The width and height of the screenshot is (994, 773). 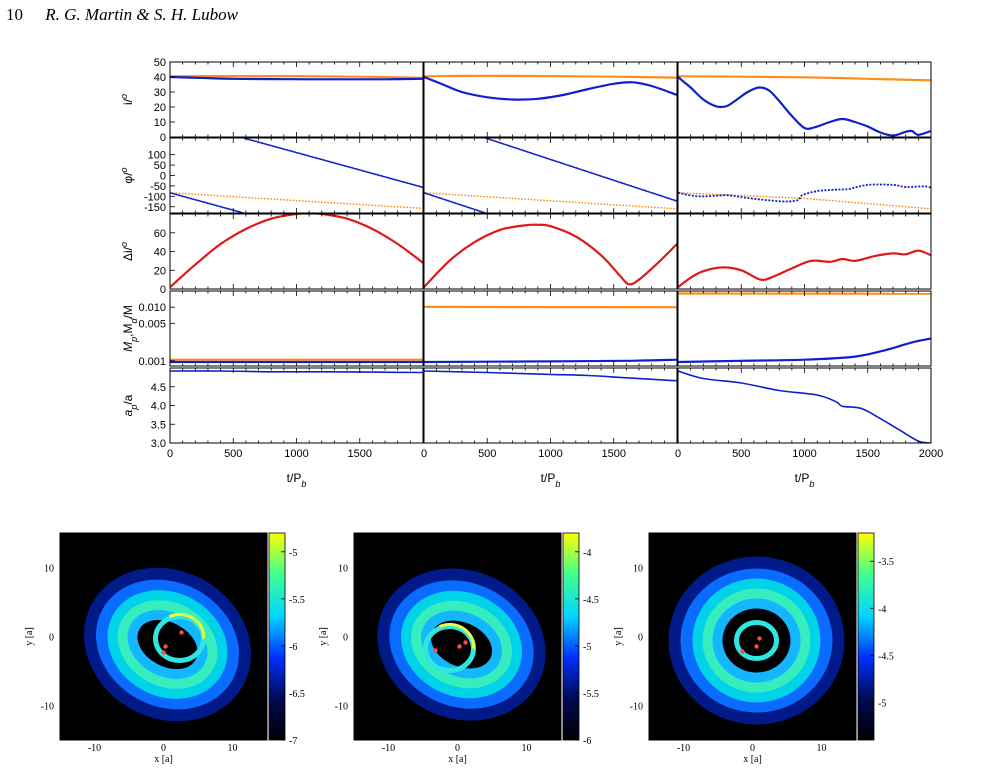 What do you see at coordinates (457, 759) in the screenshot?
I see `x-axis-label: x [a]` at bounding box center [457, 759].